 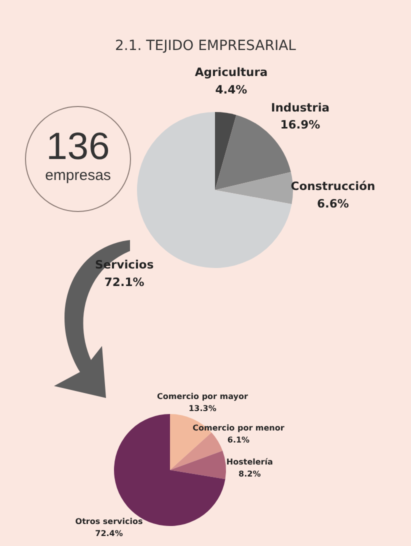 I want to click on data-label: 13.3%, so click(x=202, y=408).